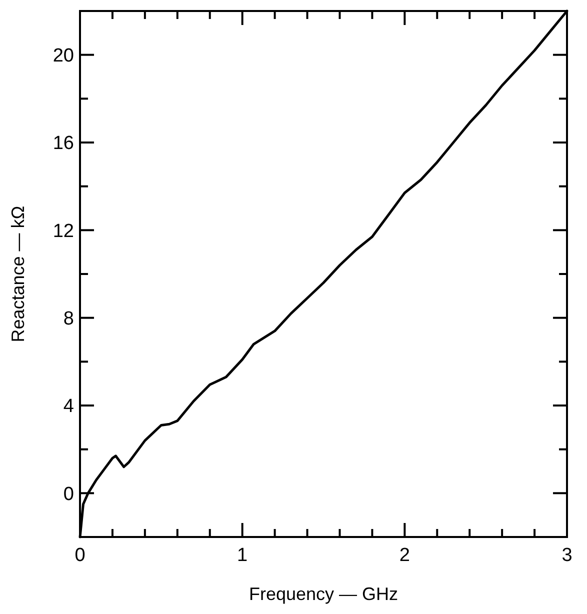 The width and height of the screenshot is (587, 614). What do you see at coordinates (68, 407) in the screenshot?
I see `y-tick-label: 4` at bounding box center [68, 407].